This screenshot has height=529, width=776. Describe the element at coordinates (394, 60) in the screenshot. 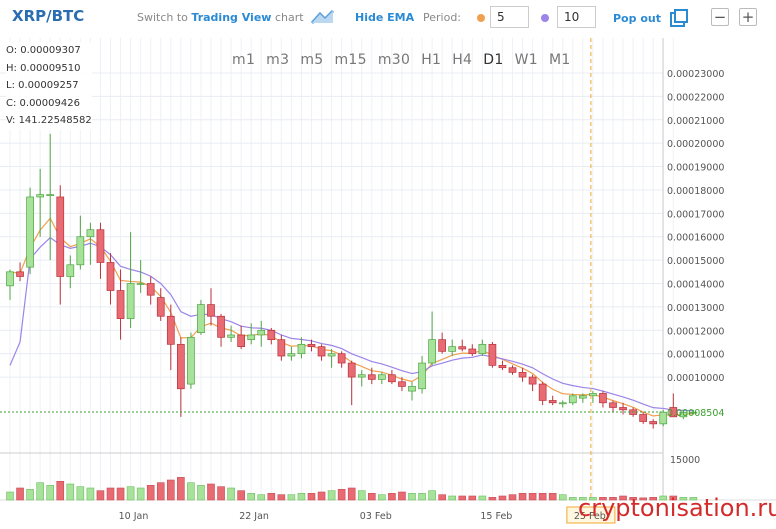

I see `timeframe-m30: m30` at that location.